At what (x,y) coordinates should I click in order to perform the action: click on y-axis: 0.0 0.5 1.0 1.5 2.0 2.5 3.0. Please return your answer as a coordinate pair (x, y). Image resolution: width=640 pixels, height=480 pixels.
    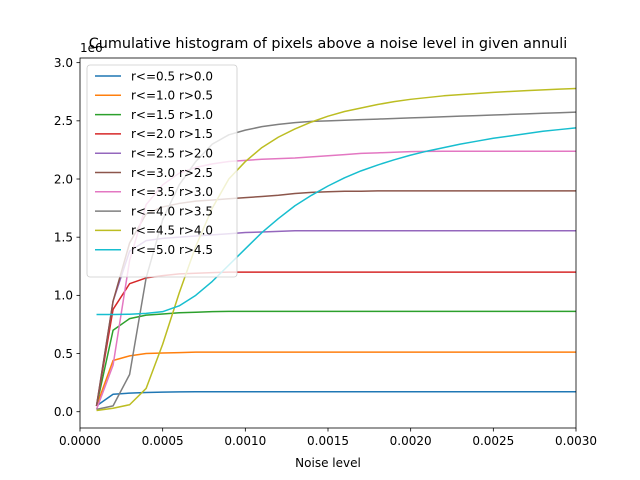
    Looking at the image, I should click on (67, 237).